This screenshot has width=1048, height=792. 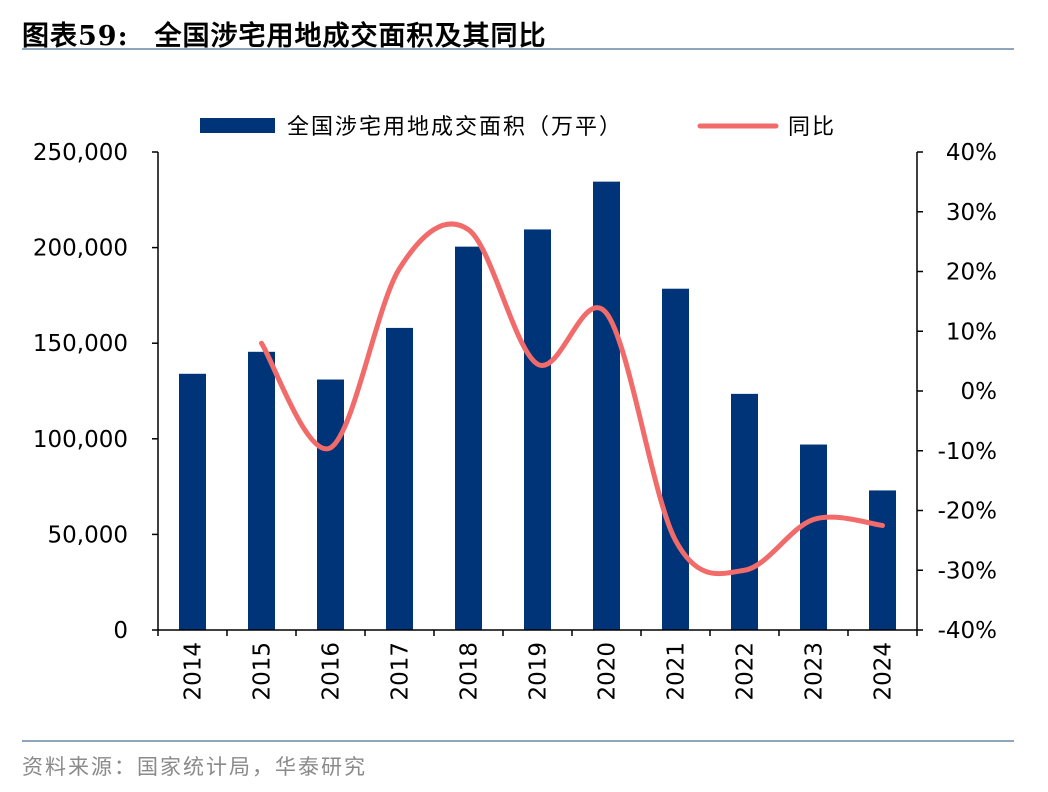 I want to click on right-tick-label: -20%, so click(x=967, y=512).